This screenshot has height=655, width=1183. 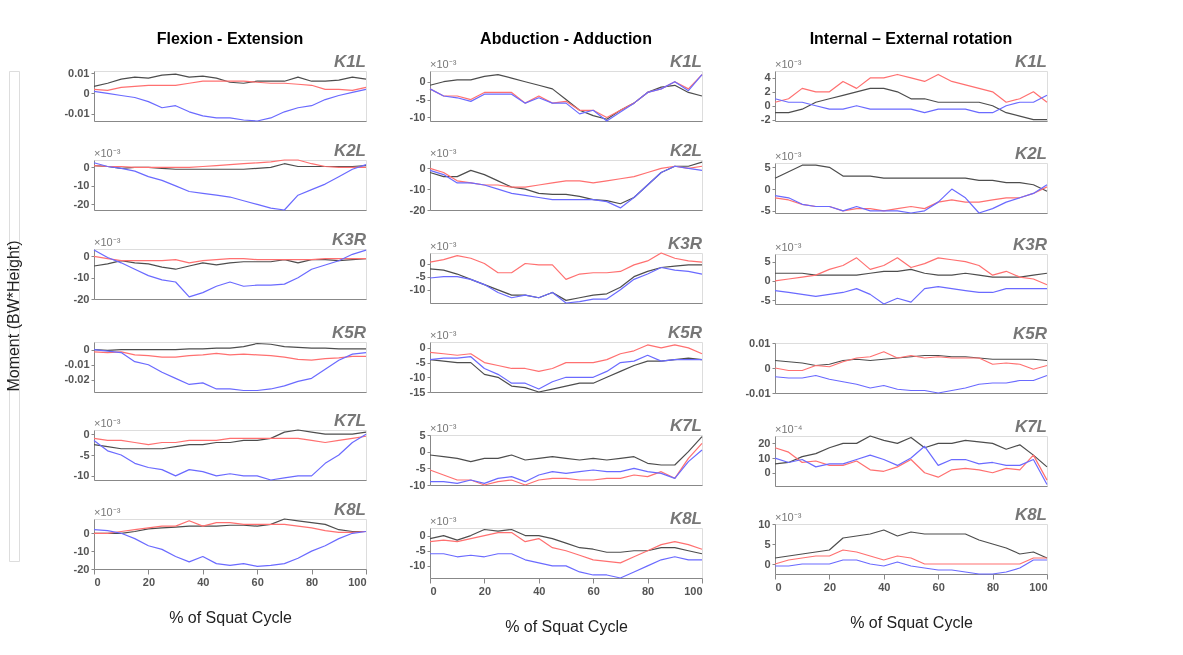 I want to click on y-tick-label: -15, so click(x=417, y=391).